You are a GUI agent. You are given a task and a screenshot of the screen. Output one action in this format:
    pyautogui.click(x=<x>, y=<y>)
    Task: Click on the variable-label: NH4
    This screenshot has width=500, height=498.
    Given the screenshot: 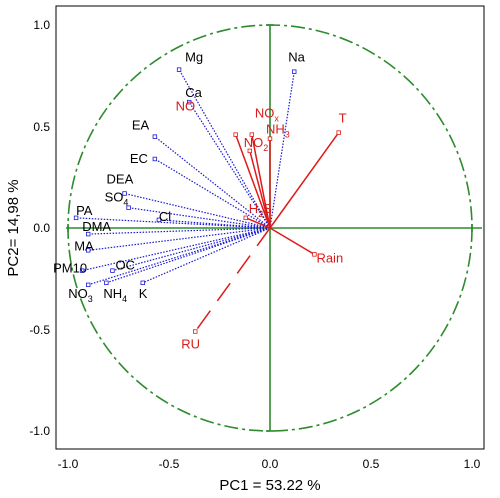 What is the action you would take?
    pyautogui.click(x=115, y=295)
    